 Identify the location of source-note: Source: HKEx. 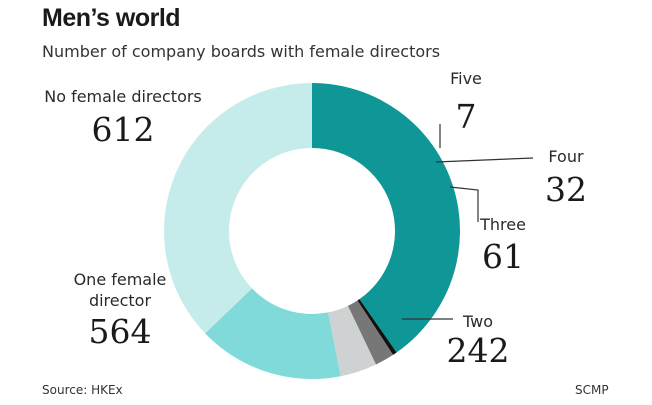
(82, 390).